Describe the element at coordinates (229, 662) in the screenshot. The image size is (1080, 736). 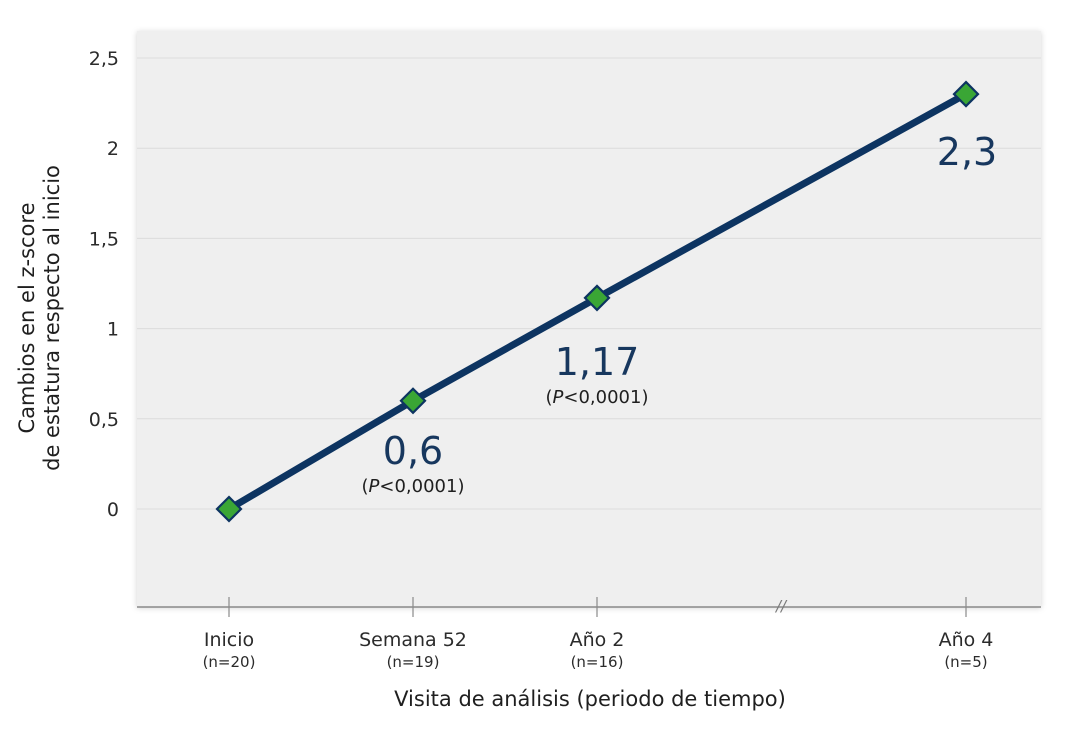
I see `x-tick-n-label: (n=20)` at that location.